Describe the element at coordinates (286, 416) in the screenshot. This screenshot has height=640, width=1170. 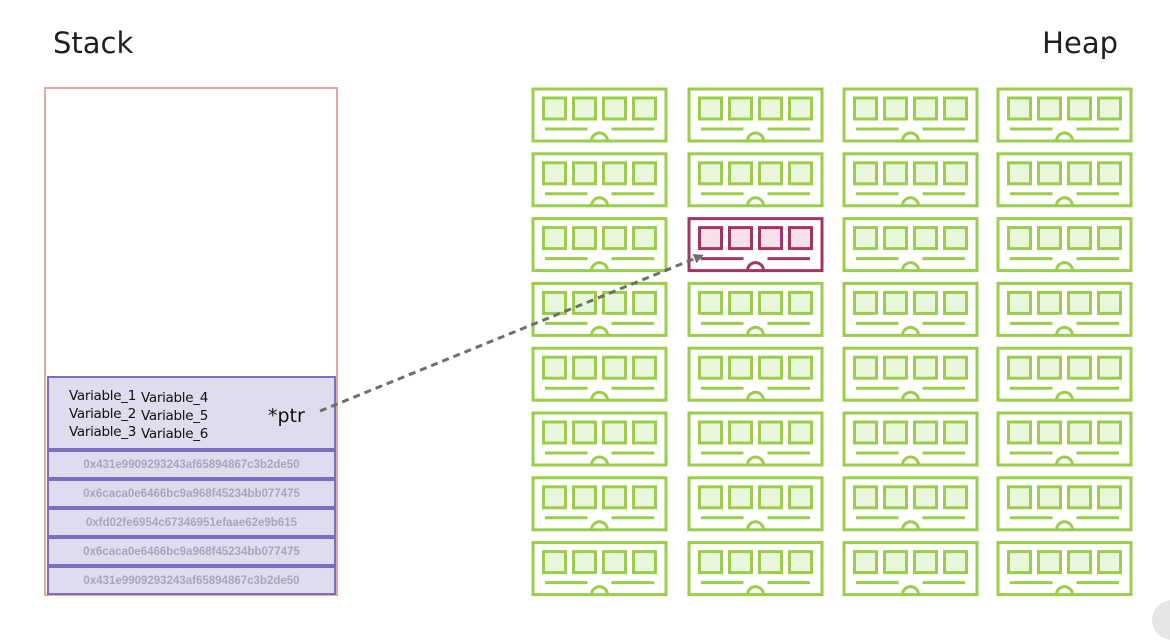
I see `pointer-label: *ptr` at that location.